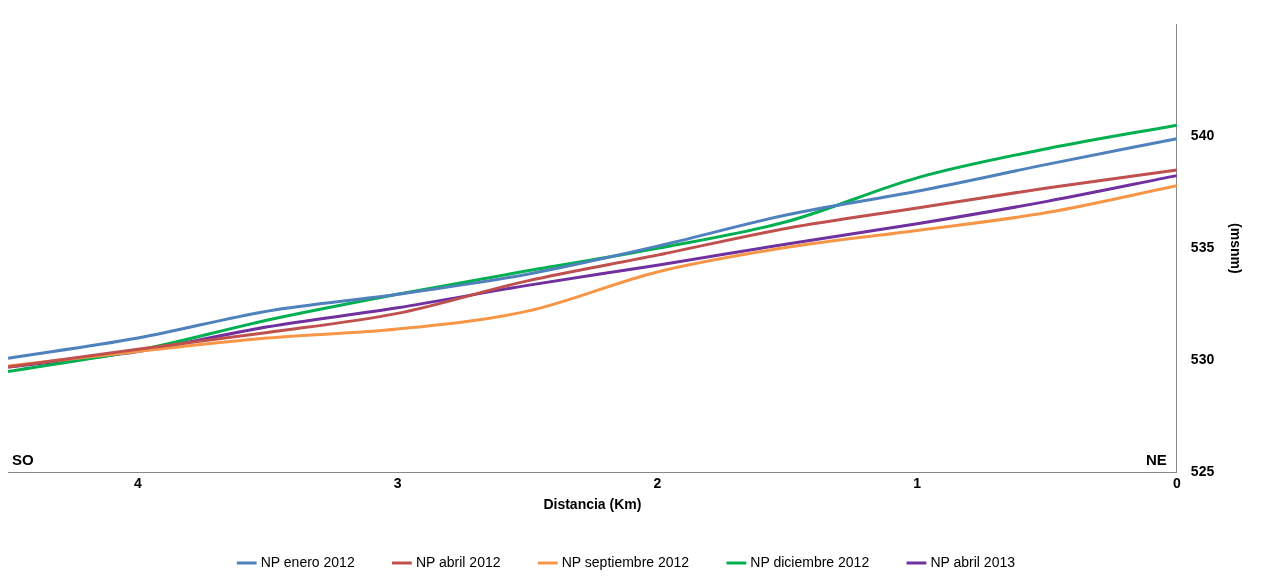 The width and height of the screenshot is (1265, 588). Describe the element at coordinates (592, 504) in the screenshot. I see `x-axis-title: Distancia (Km)` at that location.